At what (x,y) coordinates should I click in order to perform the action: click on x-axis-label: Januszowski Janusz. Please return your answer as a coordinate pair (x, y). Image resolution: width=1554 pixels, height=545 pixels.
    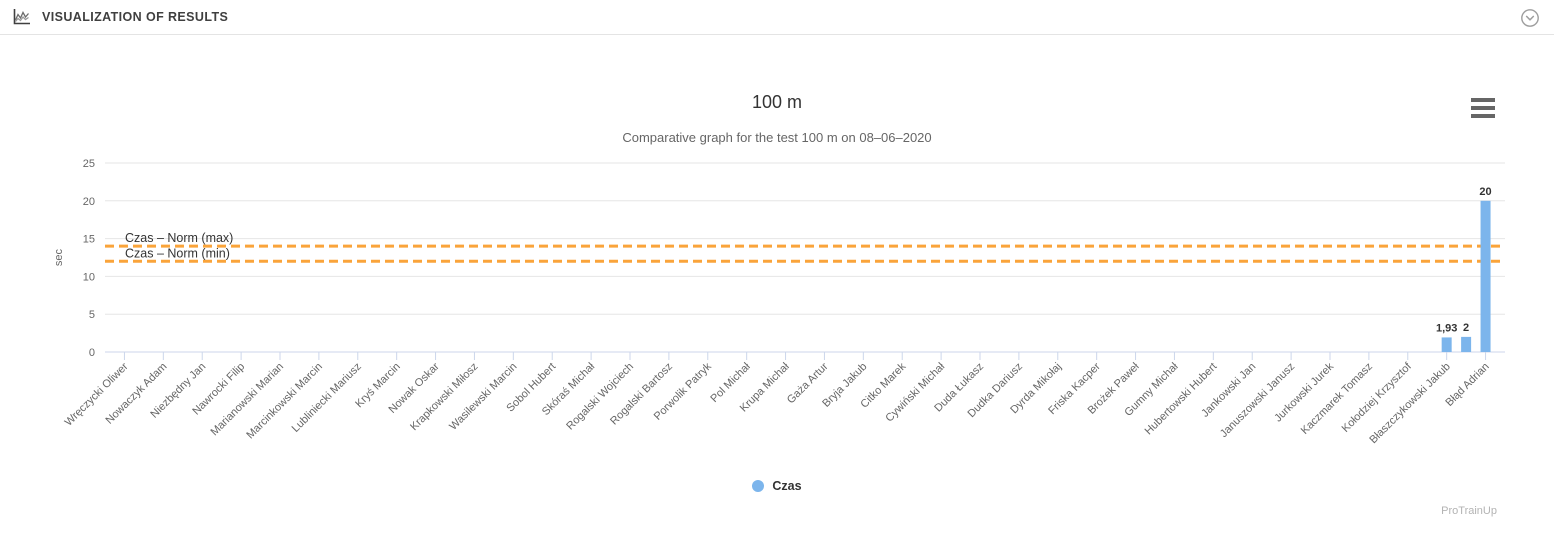
    Looking at the image, I should click on (1257, 400).